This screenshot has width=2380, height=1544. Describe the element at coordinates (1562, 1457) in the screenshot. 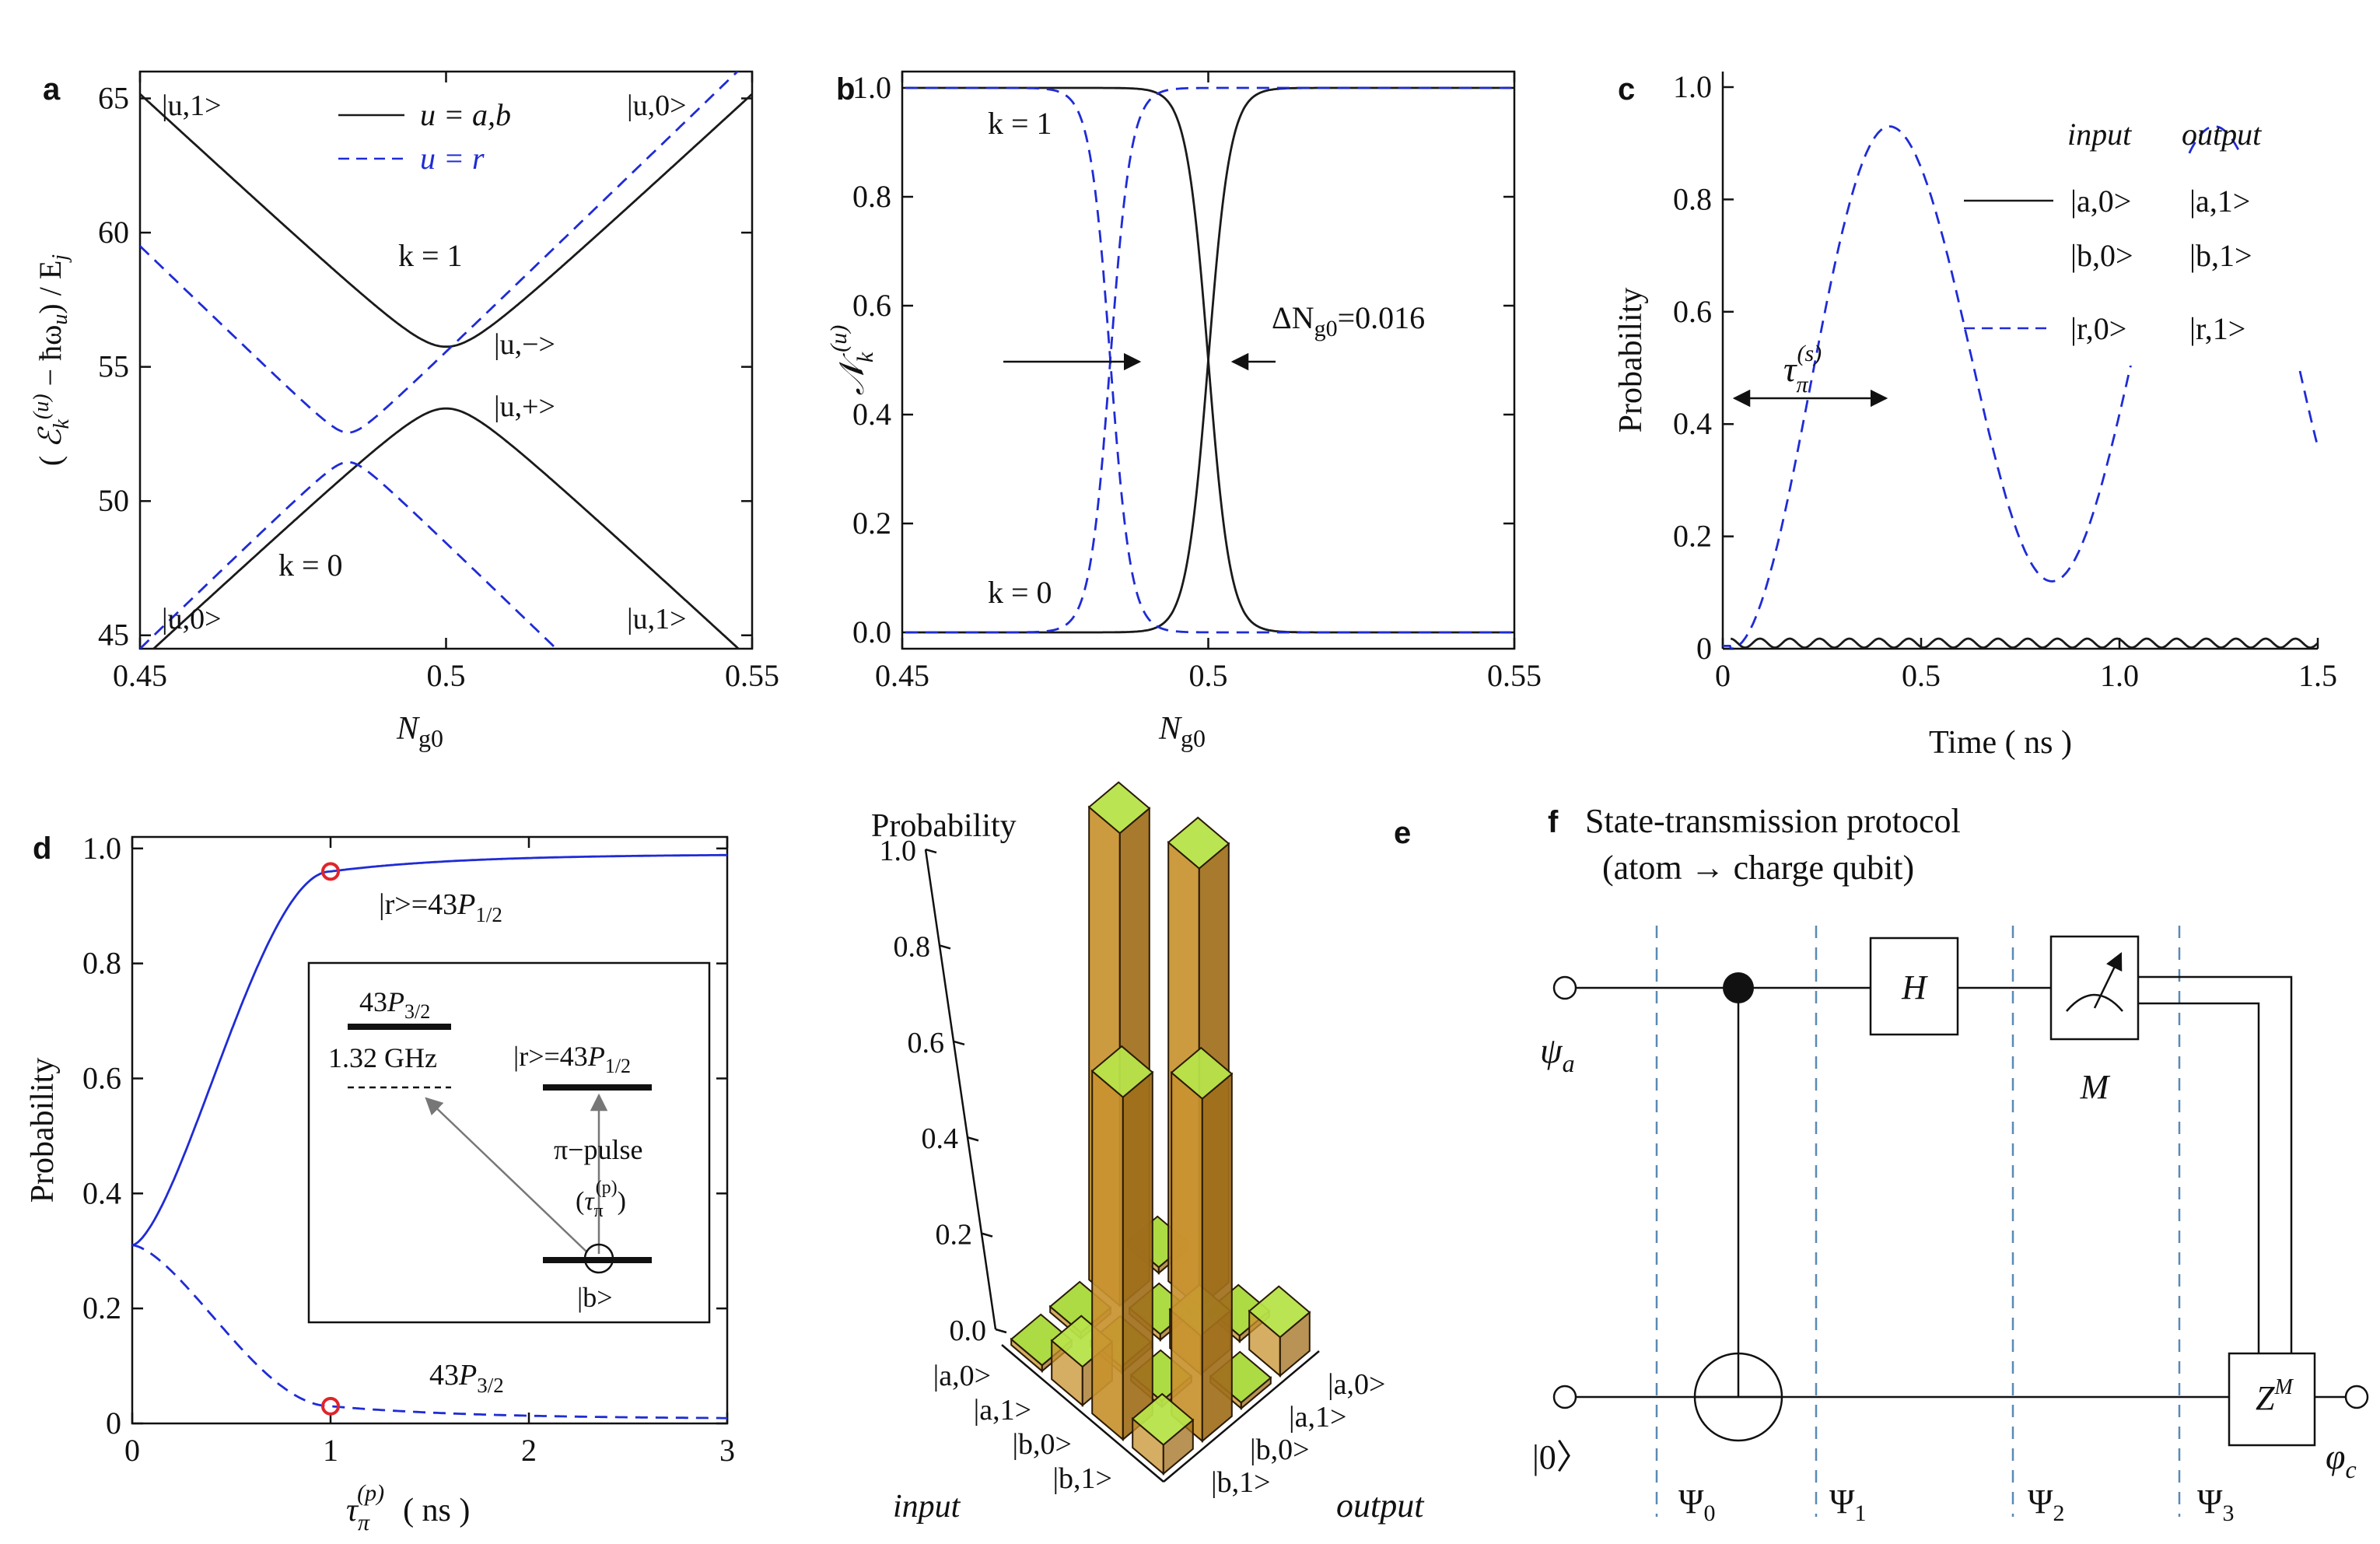

I see `label-ket0: |0〉` at that location.